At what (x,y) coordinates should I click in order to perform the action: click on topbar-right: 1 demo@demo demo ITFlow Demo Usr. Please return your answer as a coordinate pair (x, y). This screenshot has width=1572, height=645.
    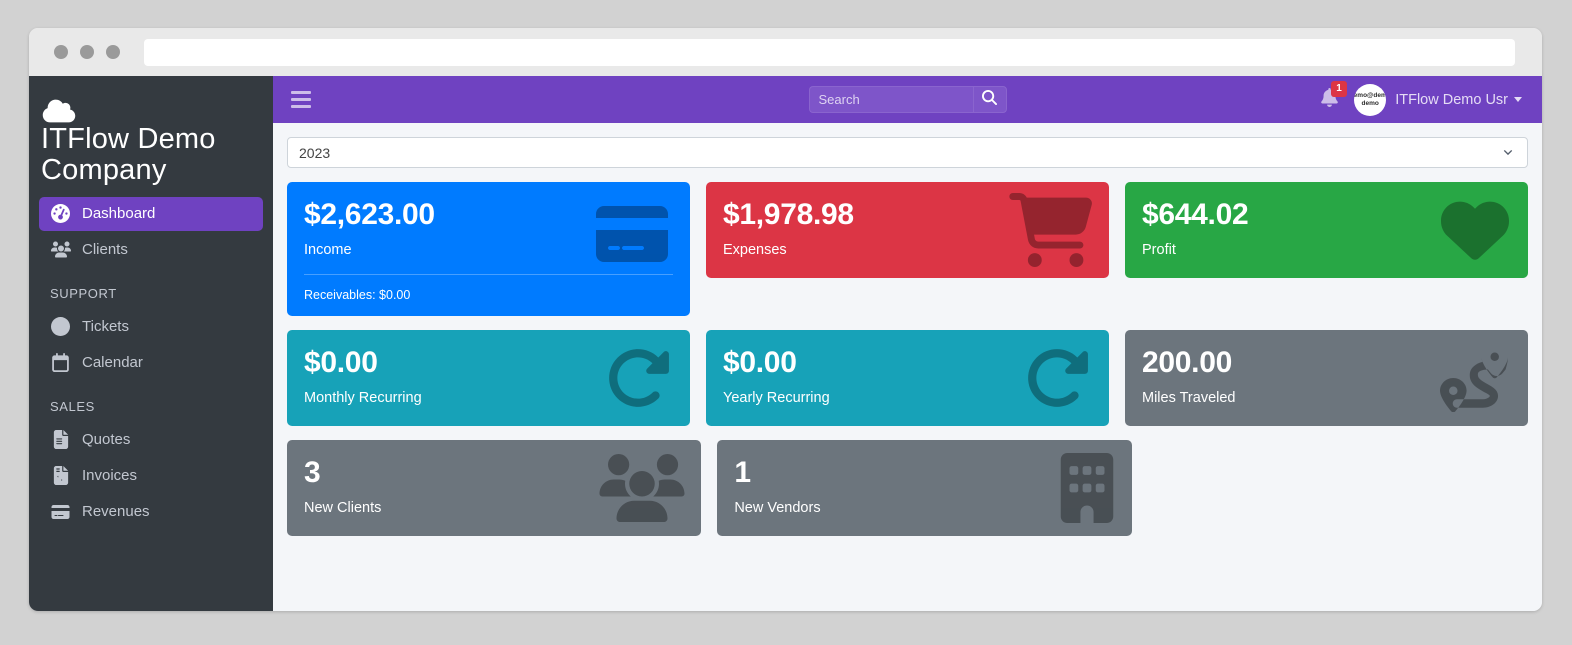
    Looking at the image, I should click on (1419, 98).